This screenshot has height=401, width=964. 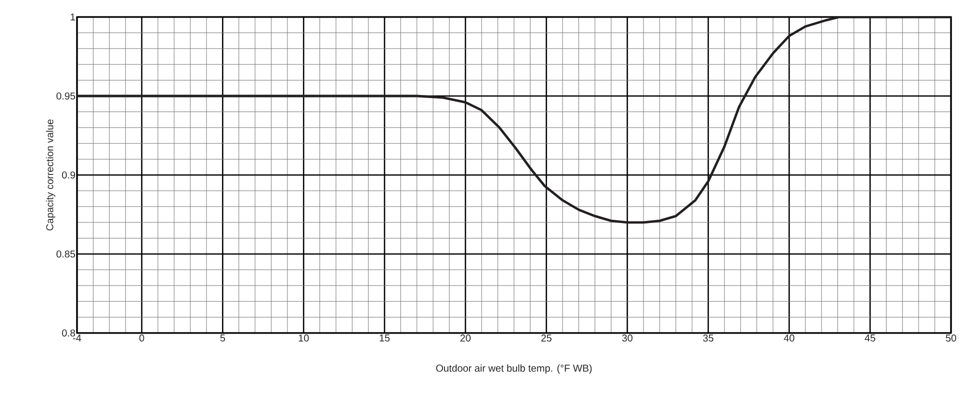 What do you see at coordinates (73, 17) in the screenshot?
I see `y-tick-label: 1` at bounding box center [73, 17].